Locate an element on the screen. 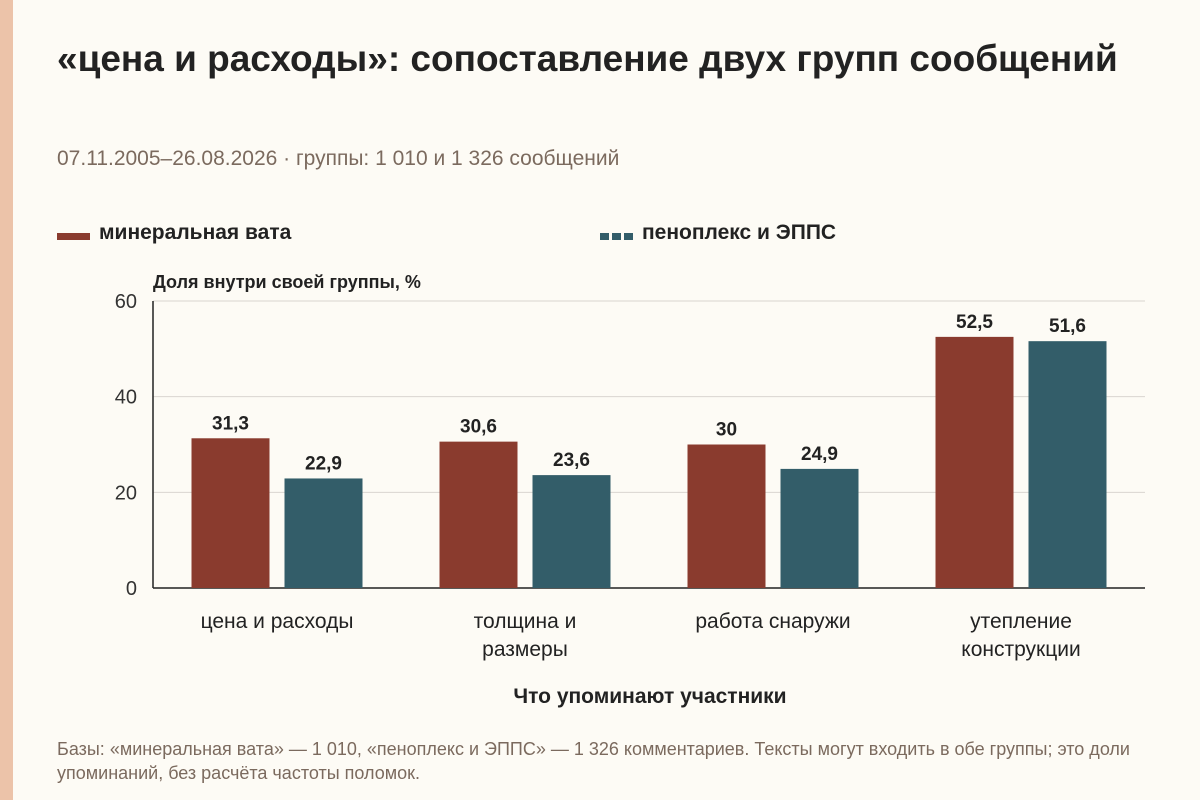 The image size is (1200, 800). data-label: 51,6 is located at coordinates (1067, 326).